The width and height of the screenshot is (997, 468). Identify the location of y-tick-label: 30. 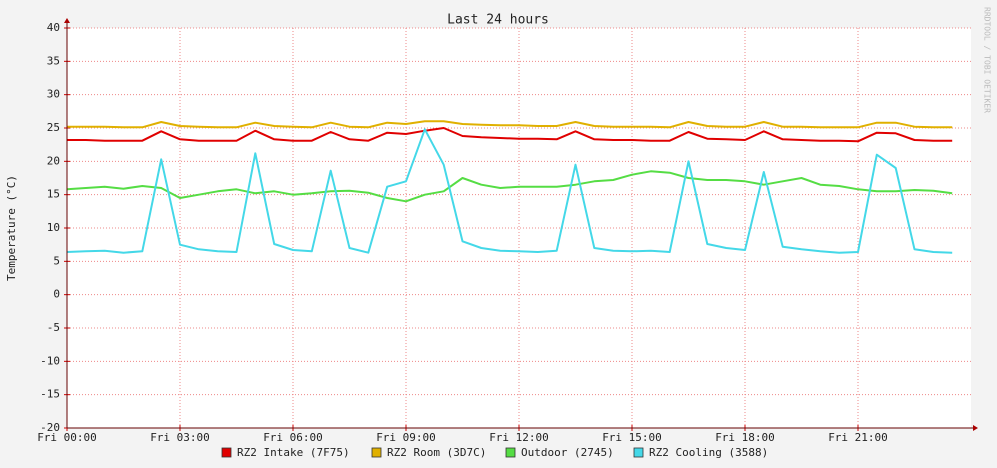
(53, 94).